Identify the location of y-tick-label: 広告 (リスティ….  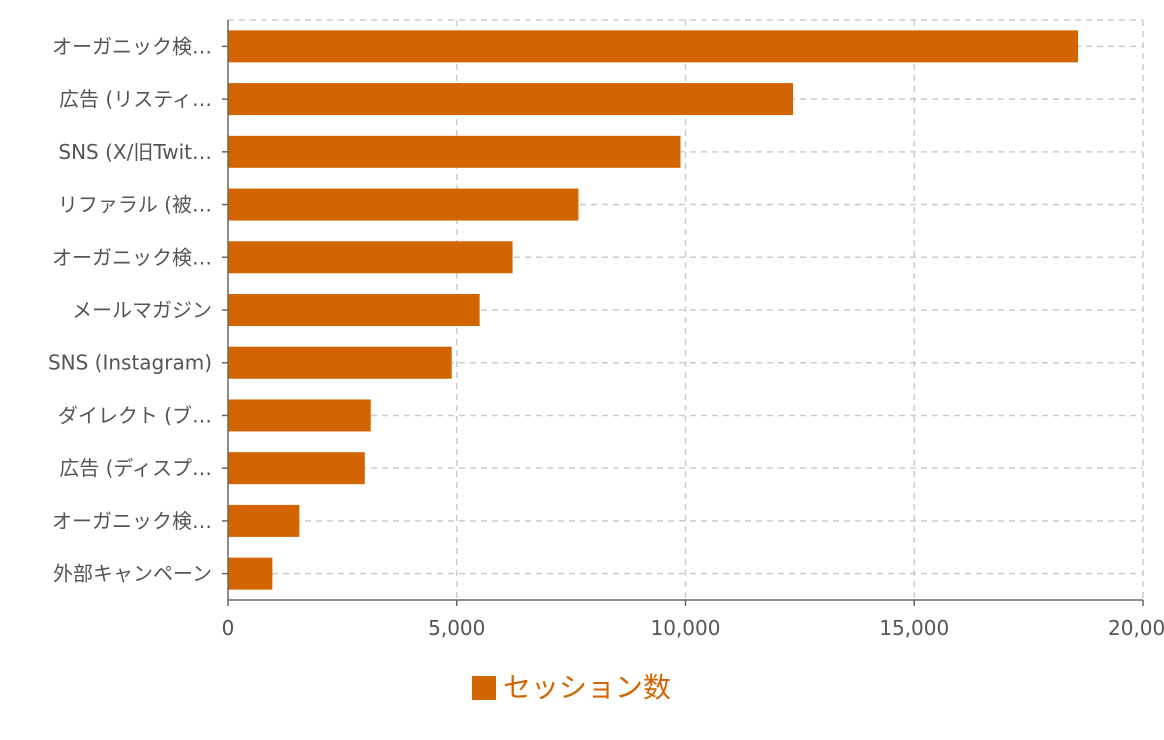
(135, 99).